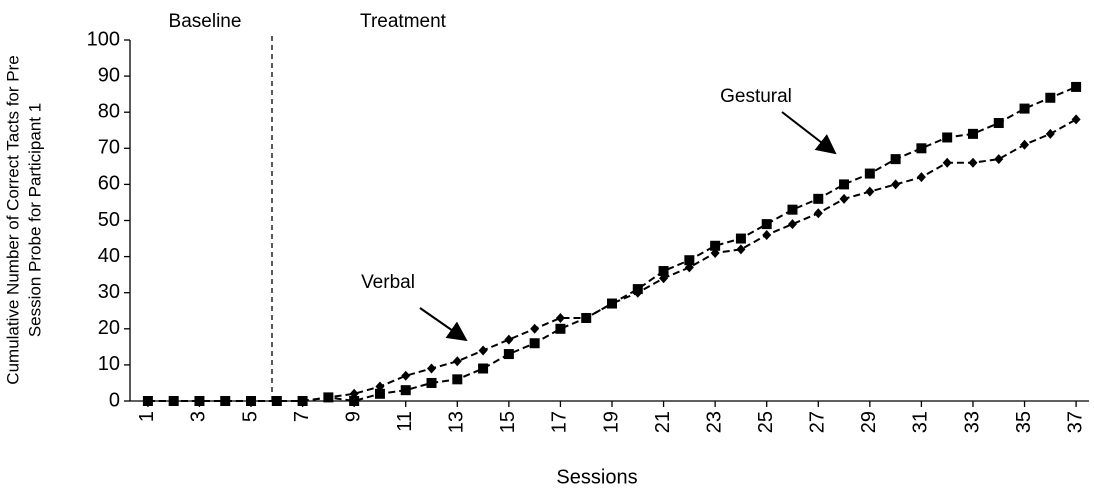 Image resolution: width=1094 pixels, height=493 pixels. Describe the element at coordinates (457, 422) in the screenshot. I see `x-tick-label: 13` at that location.